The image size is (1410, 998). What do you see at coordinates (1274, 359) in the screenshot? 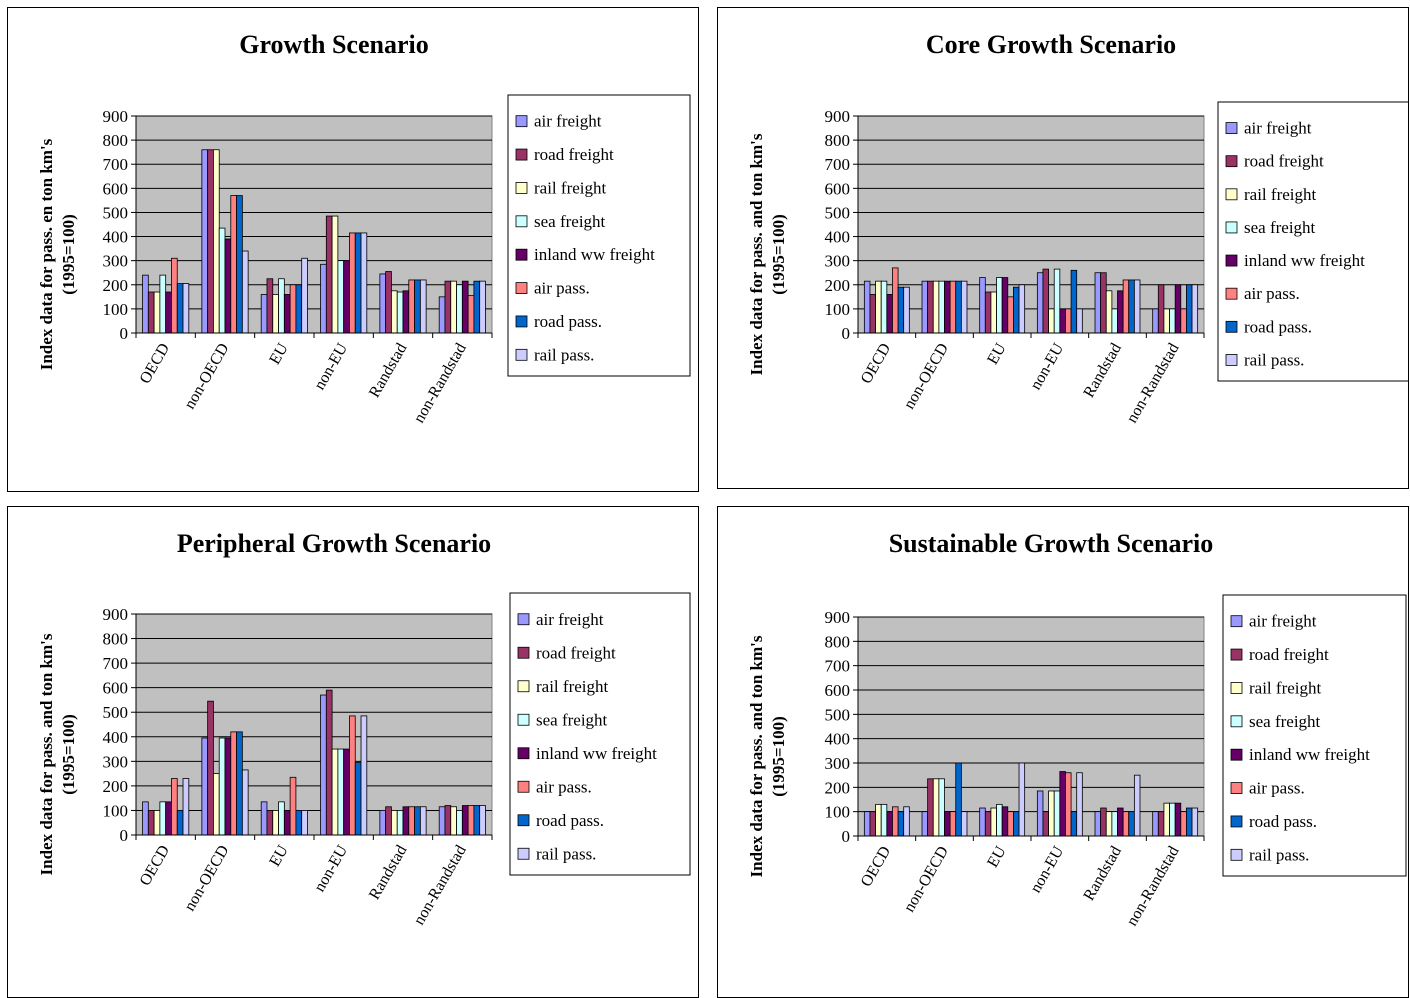
I see `legend-label: rail pass.` at bounding box center [1274, 359].